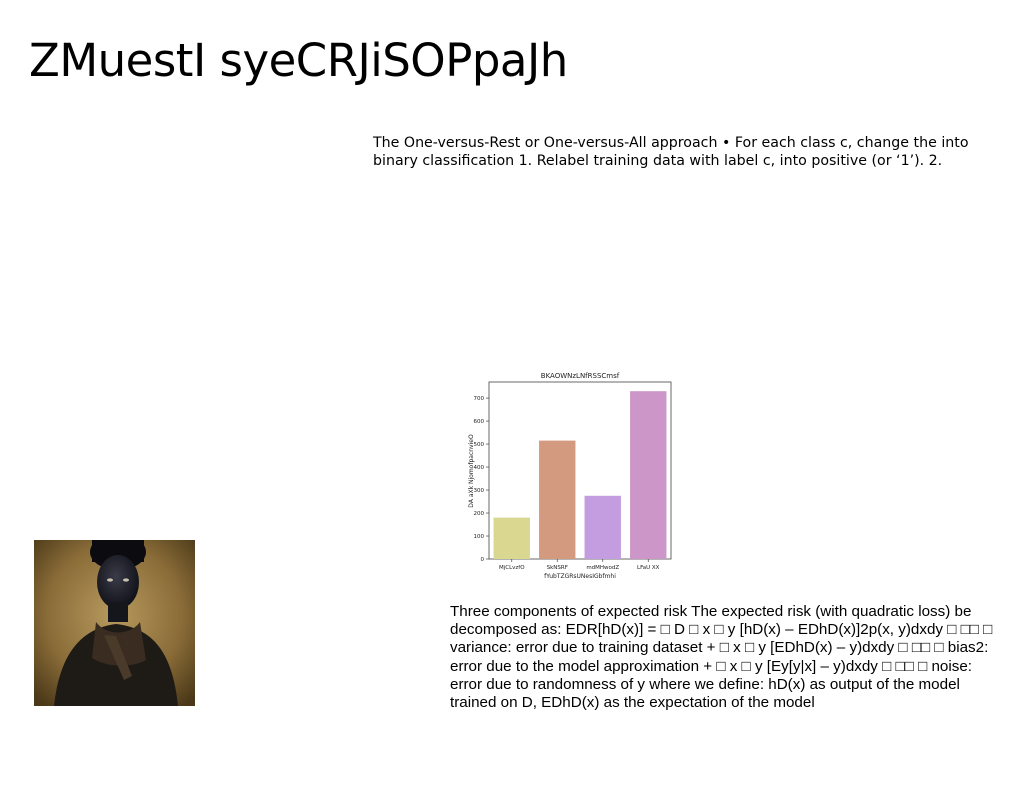 The height and width of the screenshot is (788, 1024). What do you see at coordinates (479, 514) in the screenshot?
I see `y-tick-label: 200` at bounding box center [479, 514].